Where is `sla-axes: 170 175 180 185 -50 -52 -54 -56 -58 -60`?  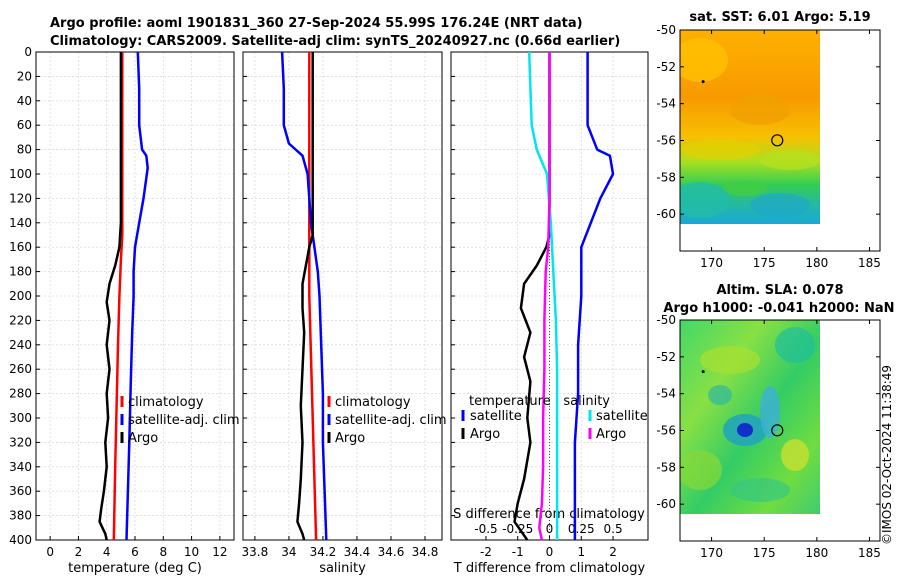 sla-axes: 170 175 180 185 -50 -52 -54 -56 -58 -60 is located at coordinates (768, 436).